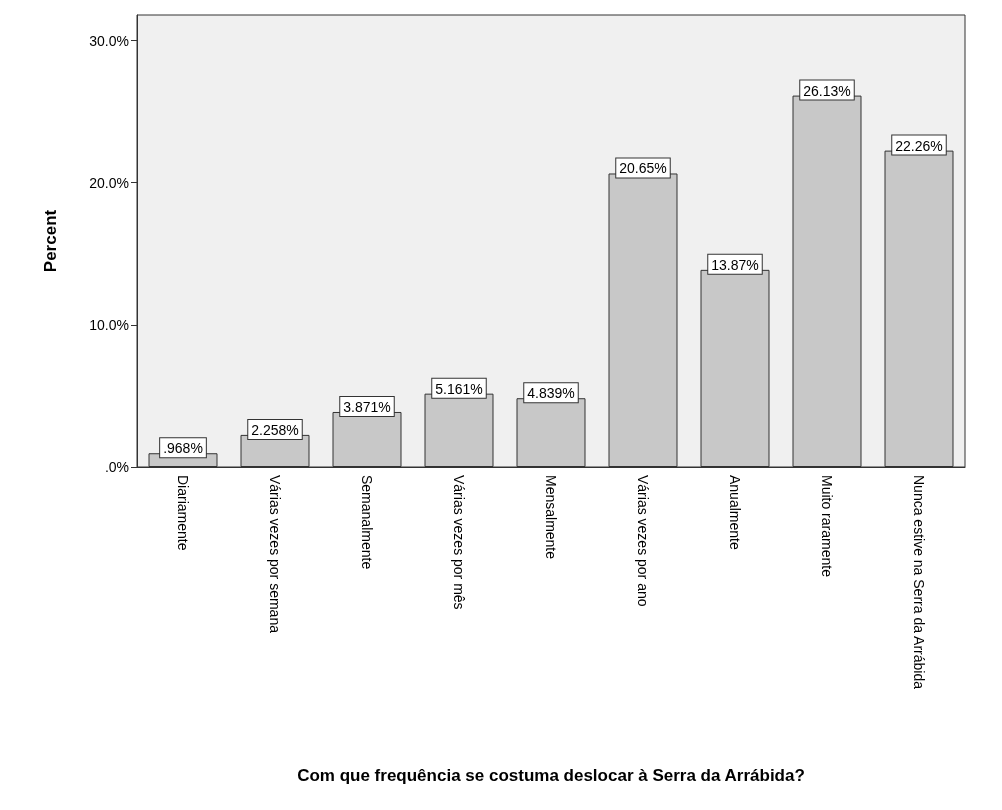 This screenshot has height=810, width=1002. What do you see at coordinates (919, 582) in the screenshot?
I see `x-tick-label: Nunca estive na Serra da Arrábida` at bounding box center [919, 582].